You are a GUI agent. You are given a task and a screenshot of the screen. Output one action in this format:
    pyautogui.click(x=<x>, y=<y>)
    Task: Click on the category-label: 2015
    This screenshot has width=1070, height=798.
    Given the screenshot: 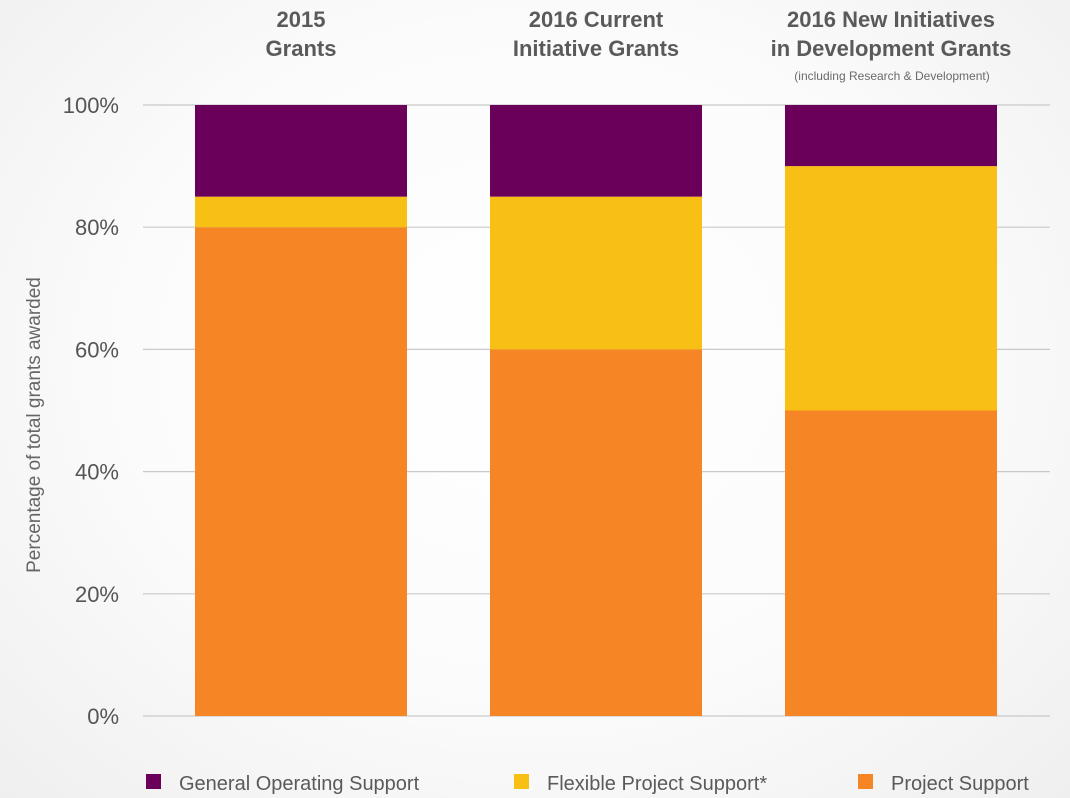 What is the action you would take?
    pyautogui.click(x=301, y=19)
    